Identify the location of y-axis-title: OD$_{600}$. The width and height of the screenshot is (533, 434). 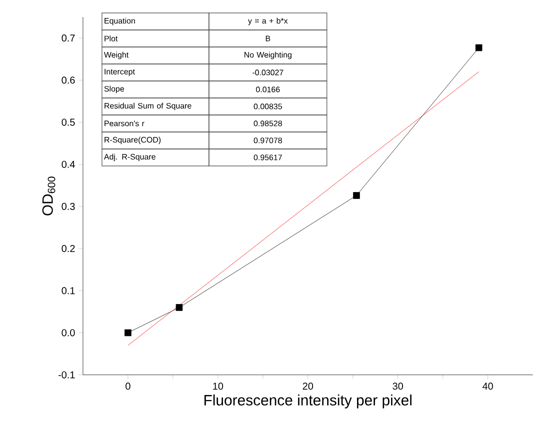
(49, 196).